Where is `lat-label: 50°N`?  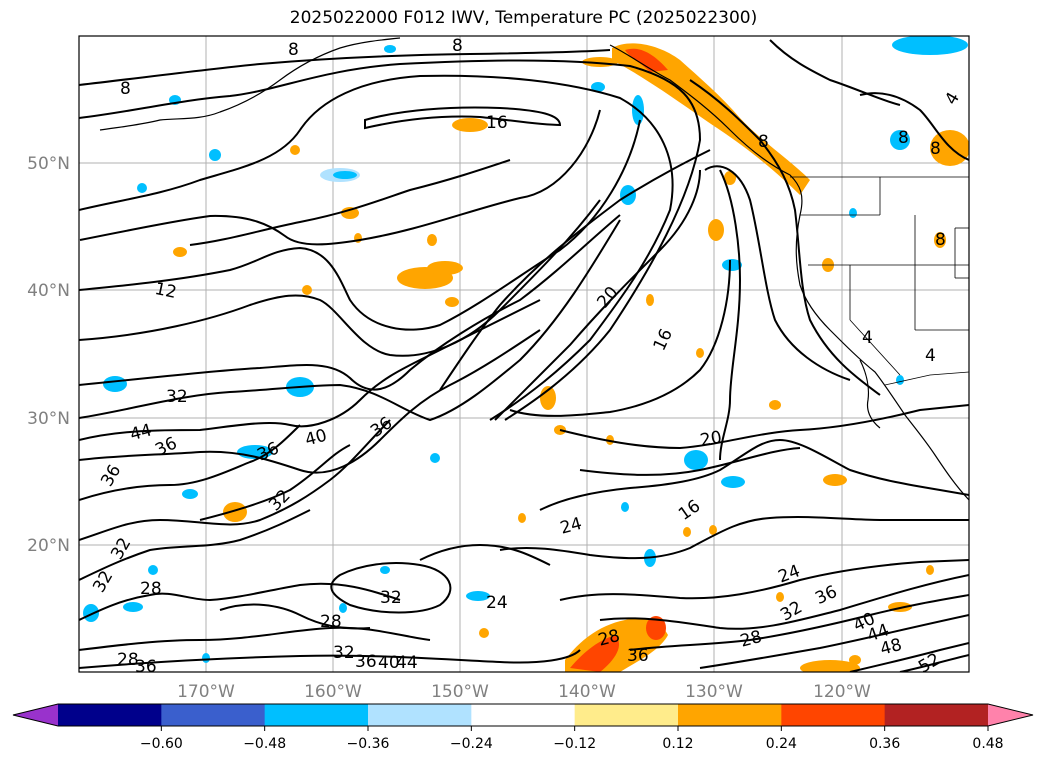 lat-label: 50°N is located at coordinates (48, 164).